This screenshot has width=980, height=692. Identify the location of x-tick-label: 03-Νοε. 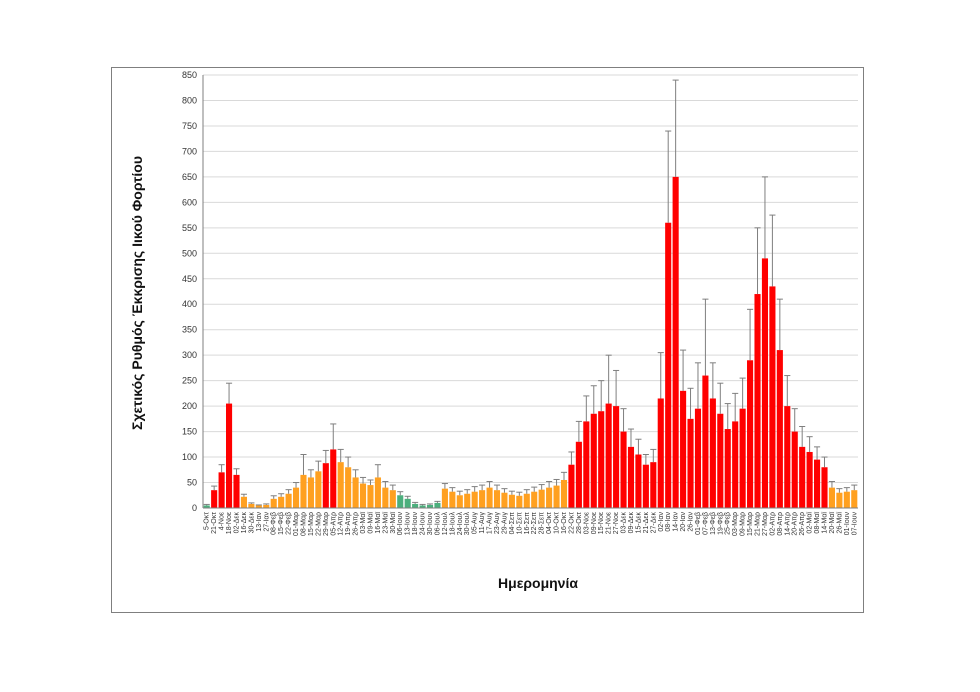
(586, 523).